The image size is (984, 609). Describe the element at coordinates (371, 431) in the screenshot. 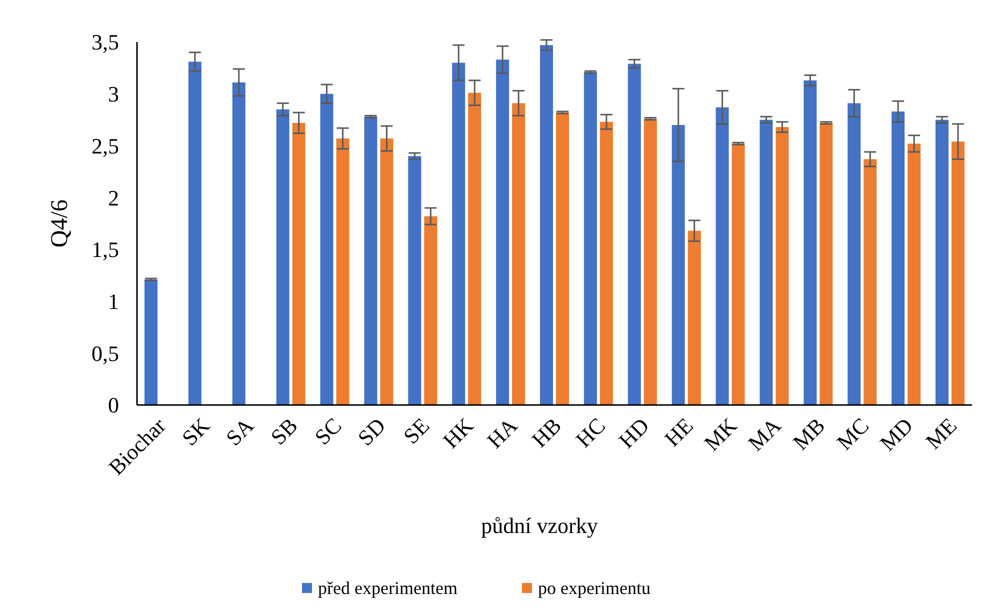

I see `x-tick-label: SD` at that location.